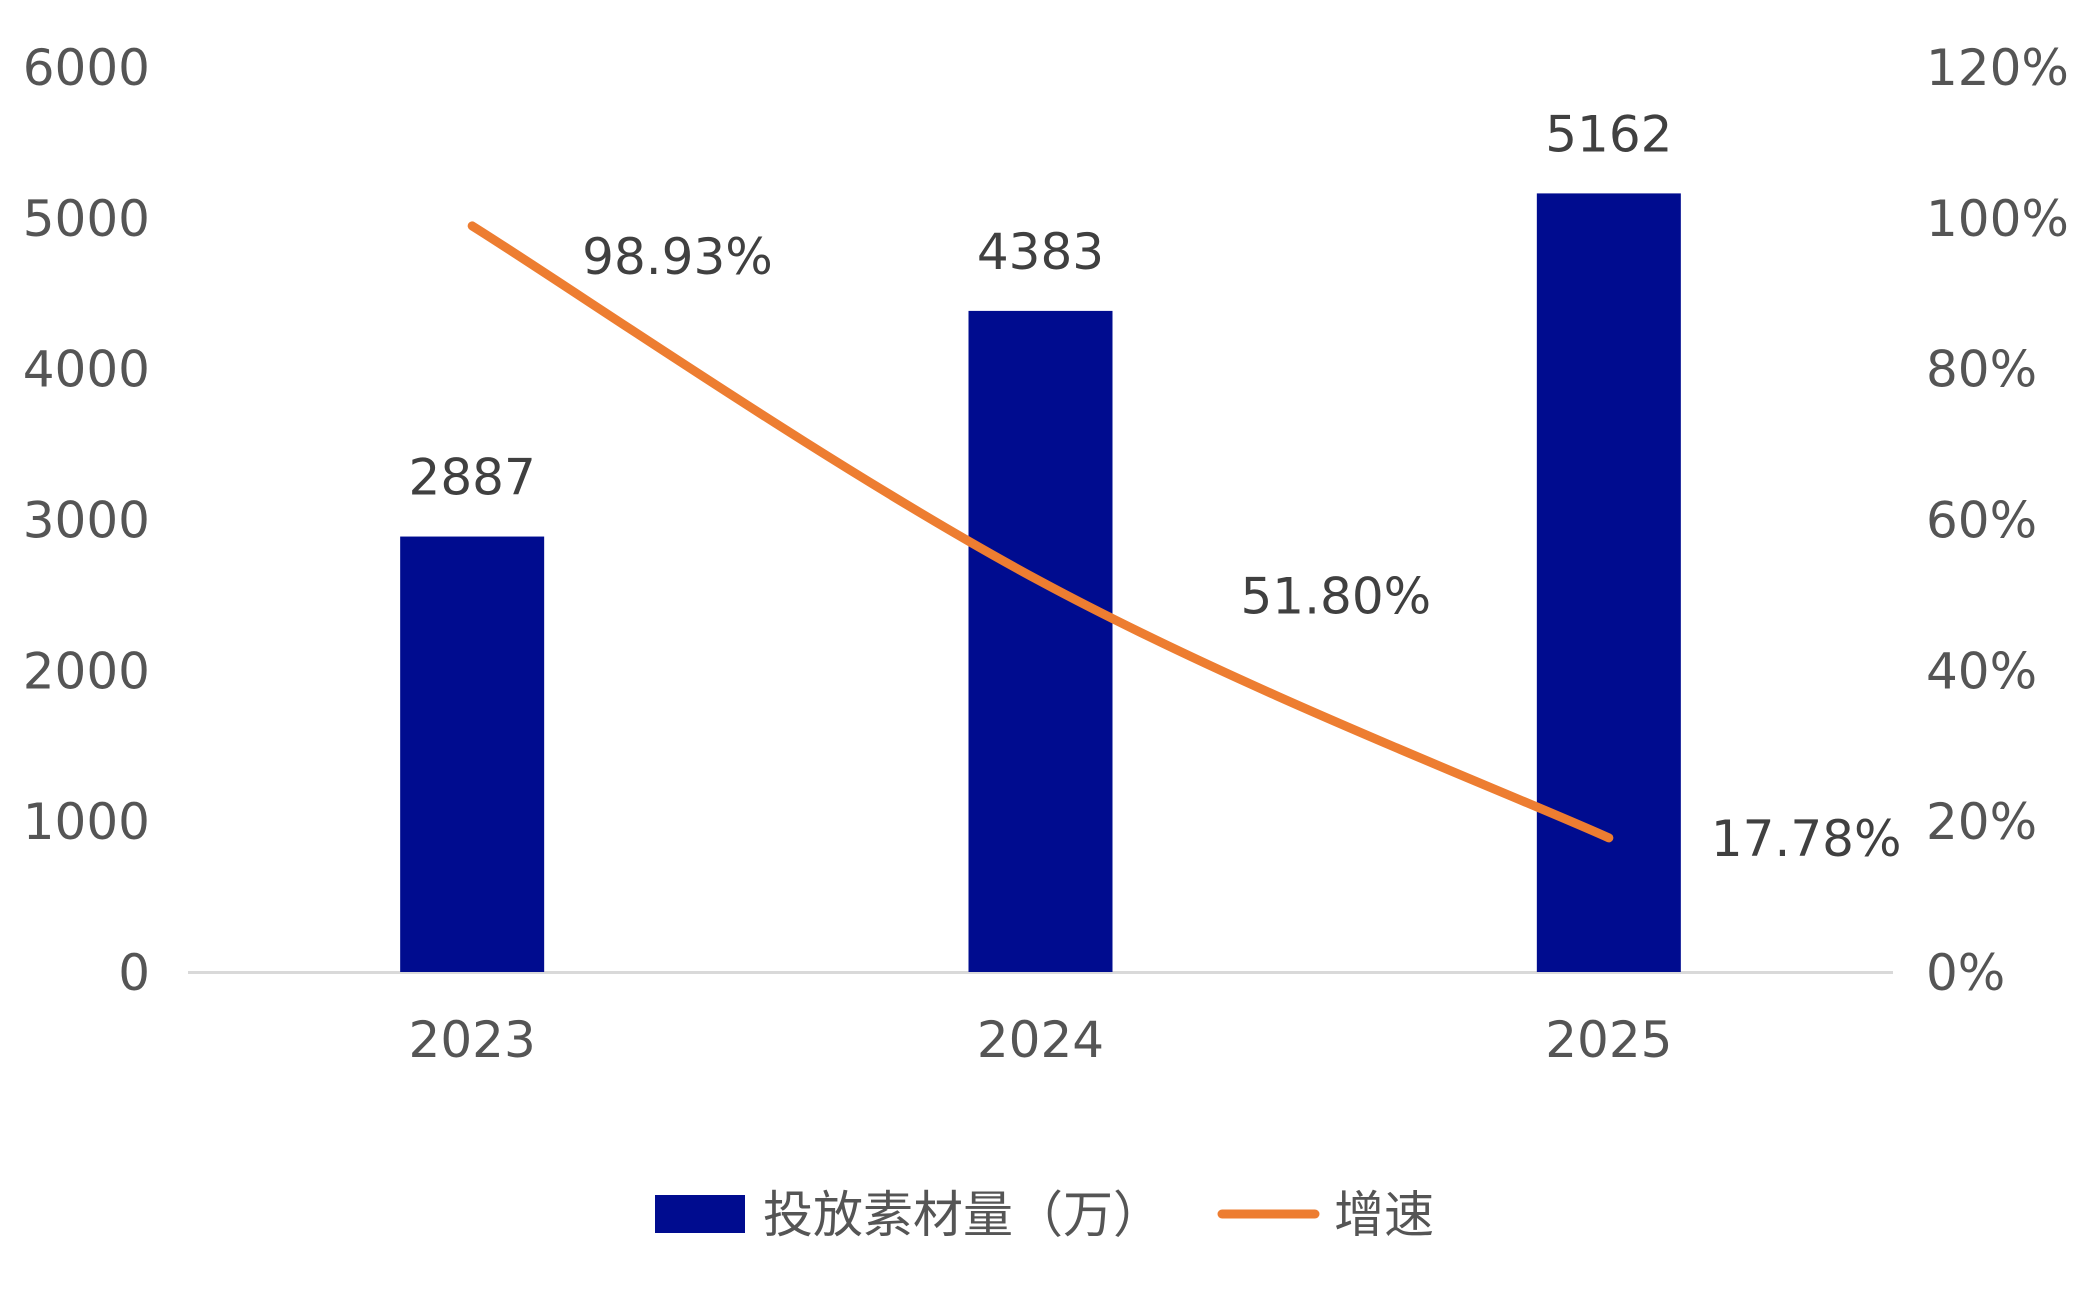 The width and height of the screenshot is (2096, 1296). I want to click on line-data-label: 51.80%, so click(1336, 596).